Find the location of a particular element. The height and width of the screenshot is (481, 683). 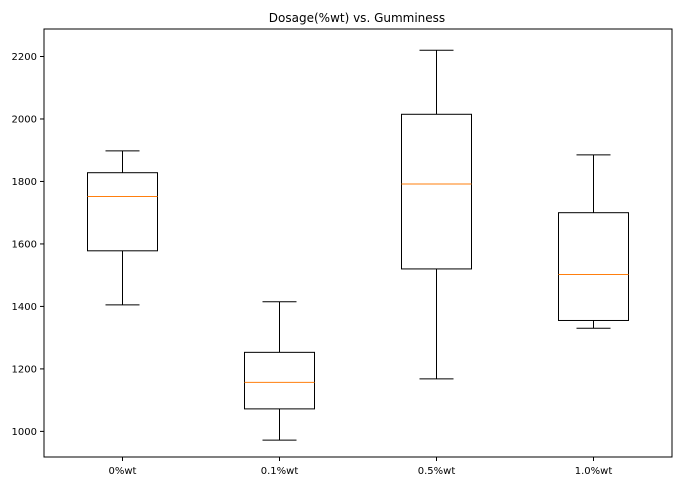

y-tick-label: 1800 is located at coordinates (24, 182).